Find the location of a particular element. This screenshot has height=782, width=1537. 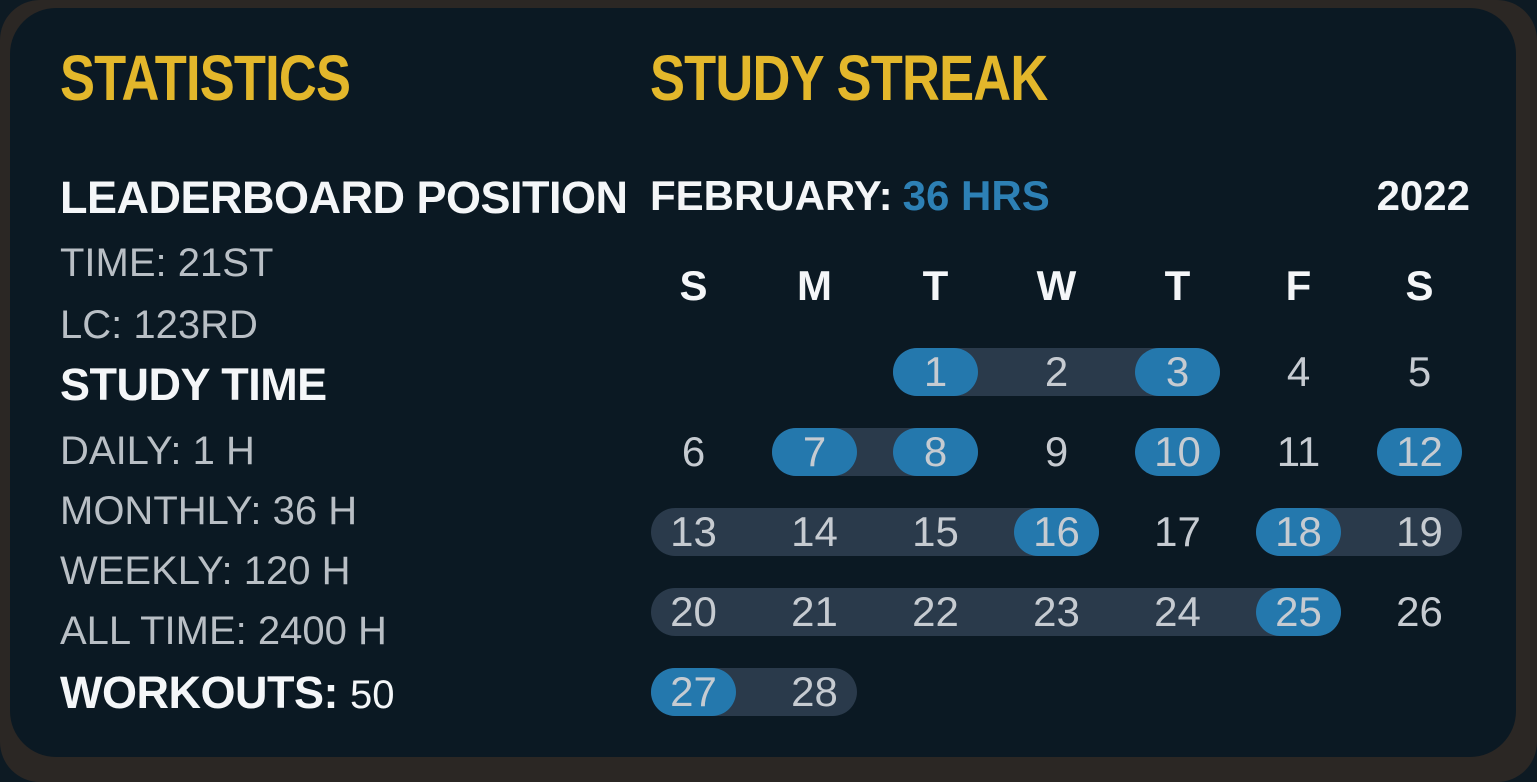

month-summary-row: FEBRUARY: 36 HRS 2022 is located at coordinates (1060, 196).